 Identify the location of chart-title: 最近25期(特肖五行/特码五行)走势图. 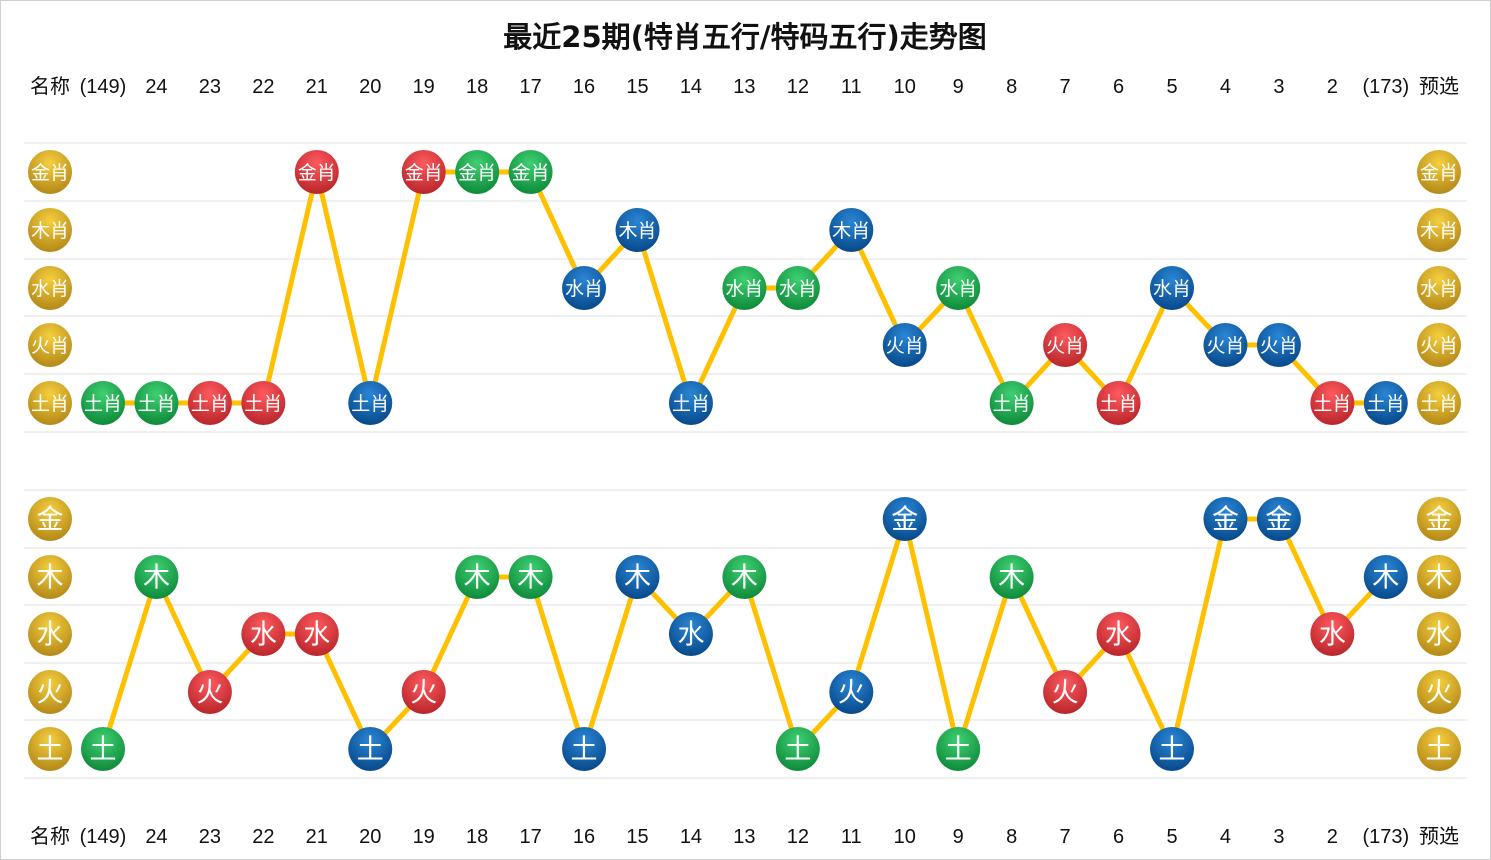
(744, 37).